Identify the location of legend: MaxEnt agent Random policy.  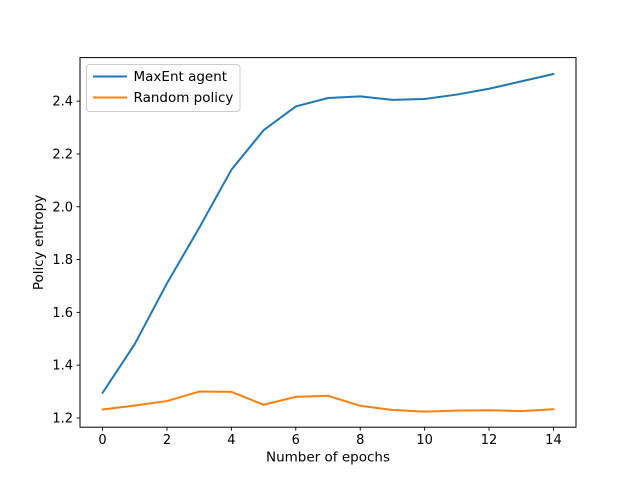
(163, 88).